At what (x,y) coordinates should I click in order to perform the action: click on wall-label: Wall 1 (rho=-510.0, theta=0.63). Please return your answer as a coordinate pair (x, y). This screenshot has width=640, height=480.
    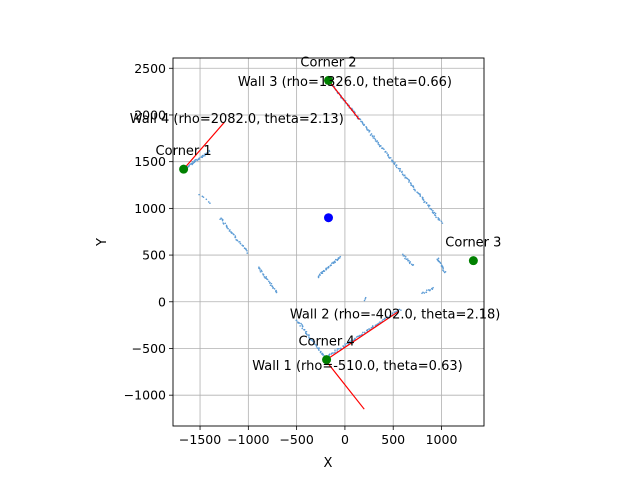
    Looking at the image, I should click on (357, 366).